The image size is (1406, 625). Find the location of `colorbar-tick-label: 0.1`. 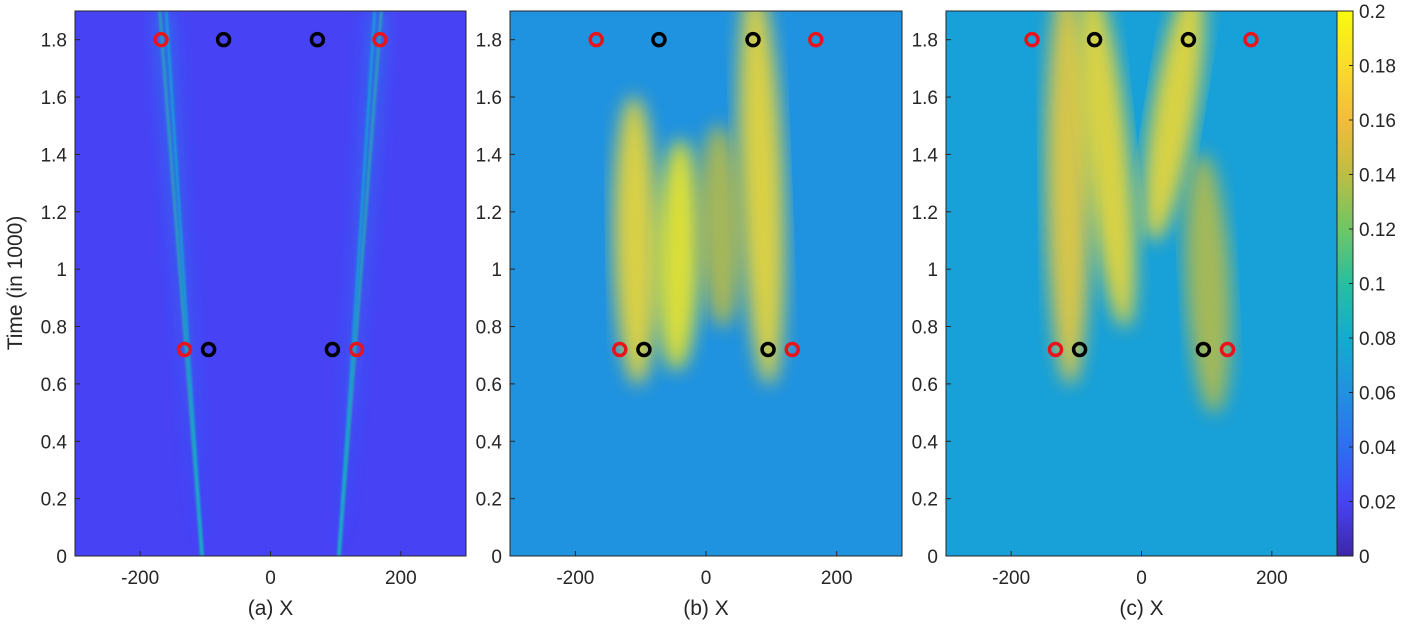

colorbar-tick-label: 0.1 is located at coordinates (1372, 285).